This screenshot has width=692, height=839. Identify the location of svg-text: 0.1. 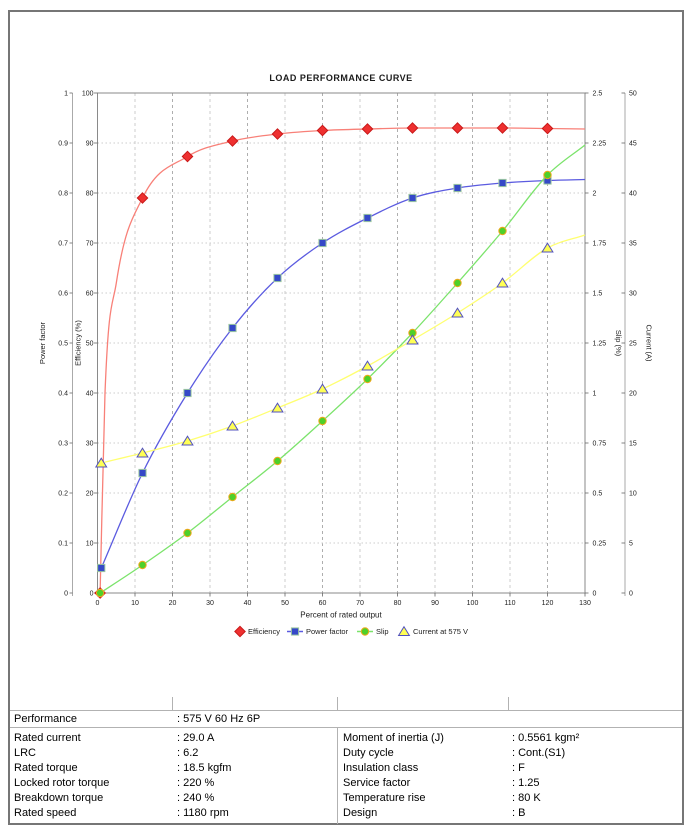
(63, 543).